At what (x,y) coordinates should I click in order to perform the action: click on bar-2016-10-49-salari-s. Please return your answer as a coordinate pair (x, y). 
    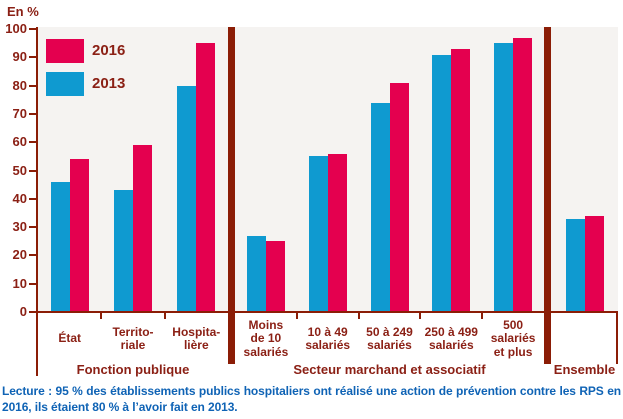
    Looking at the image, I should click on (337, 232).